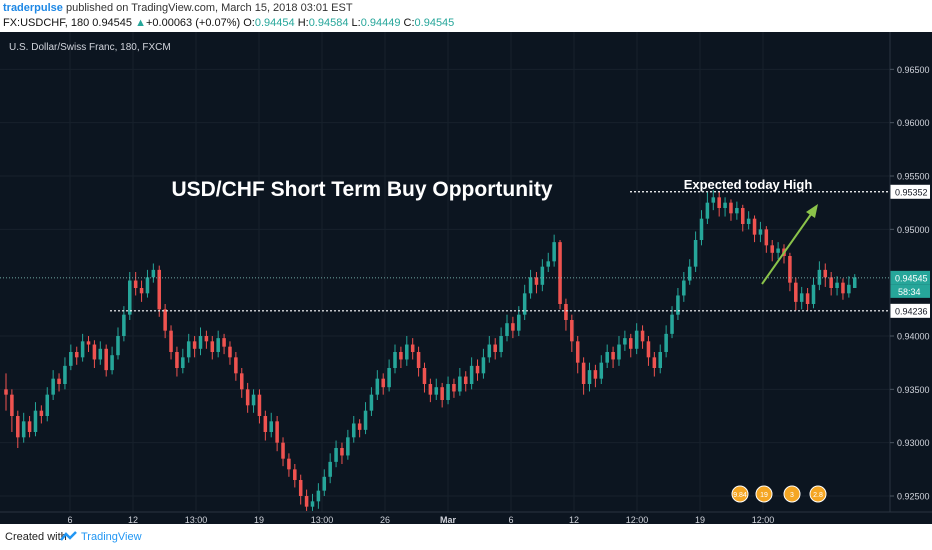 The height and width of the screenshot is (550, 932). What do you see at coordinates (910, 310) in the screenshot?
I see `level-tag` at bounding box center [910, 310].